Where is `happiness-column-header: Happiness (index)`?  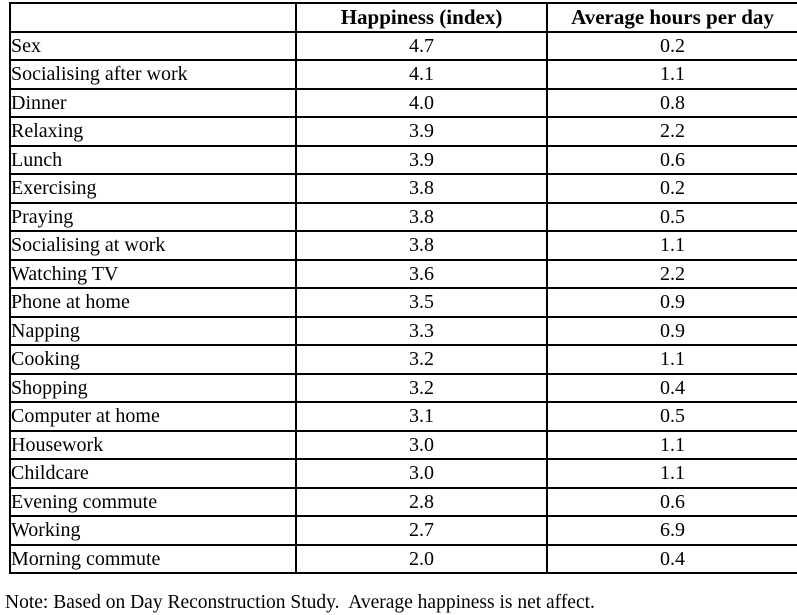
happiness-column-header: Happiness (index) is located at coordinates (421, 17).